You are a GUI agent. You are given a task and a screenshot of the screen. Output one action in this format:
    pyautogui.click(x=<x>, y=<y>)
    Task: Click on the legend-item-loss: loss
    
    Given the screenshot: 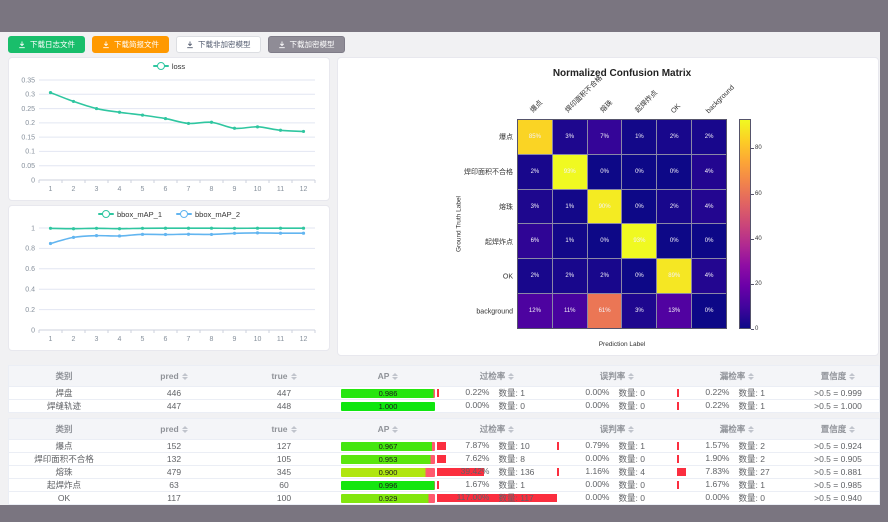 What is the action you would take?
    pyautogui.click(x=168, y=66)
    